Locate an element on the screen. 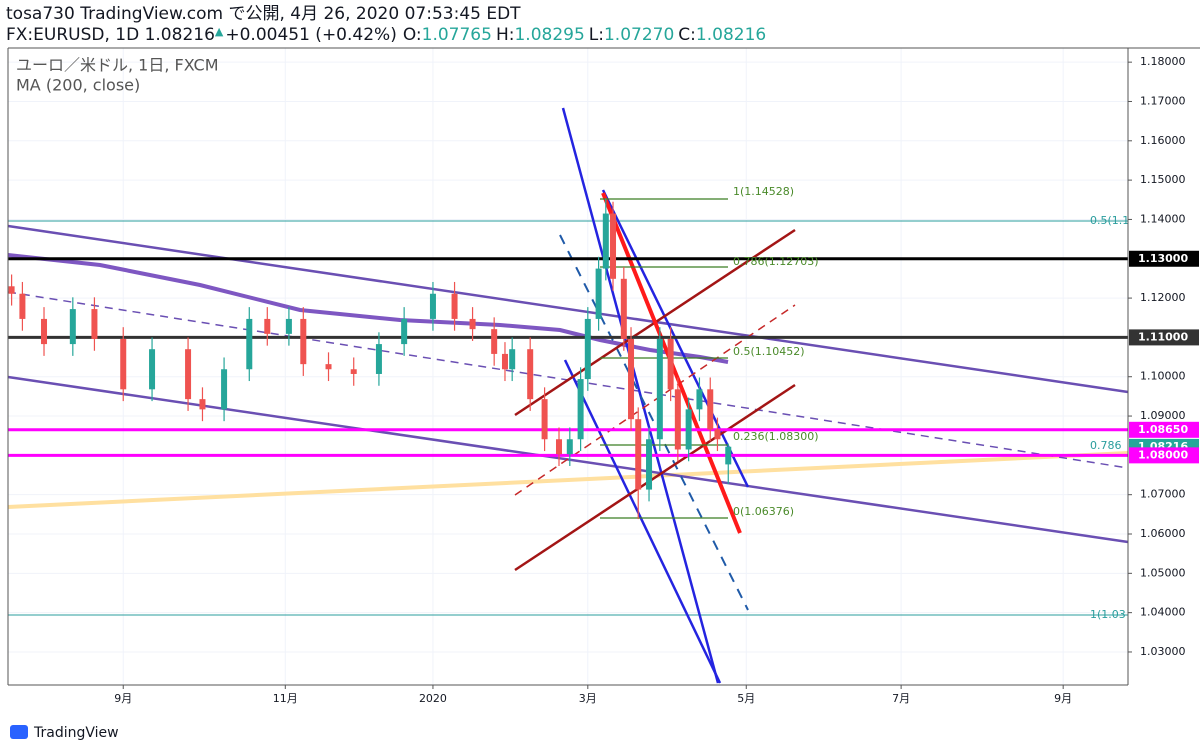 The image size is (1200, 753). fib-label: 1(1.14528) is located at coordinates (763, 191).